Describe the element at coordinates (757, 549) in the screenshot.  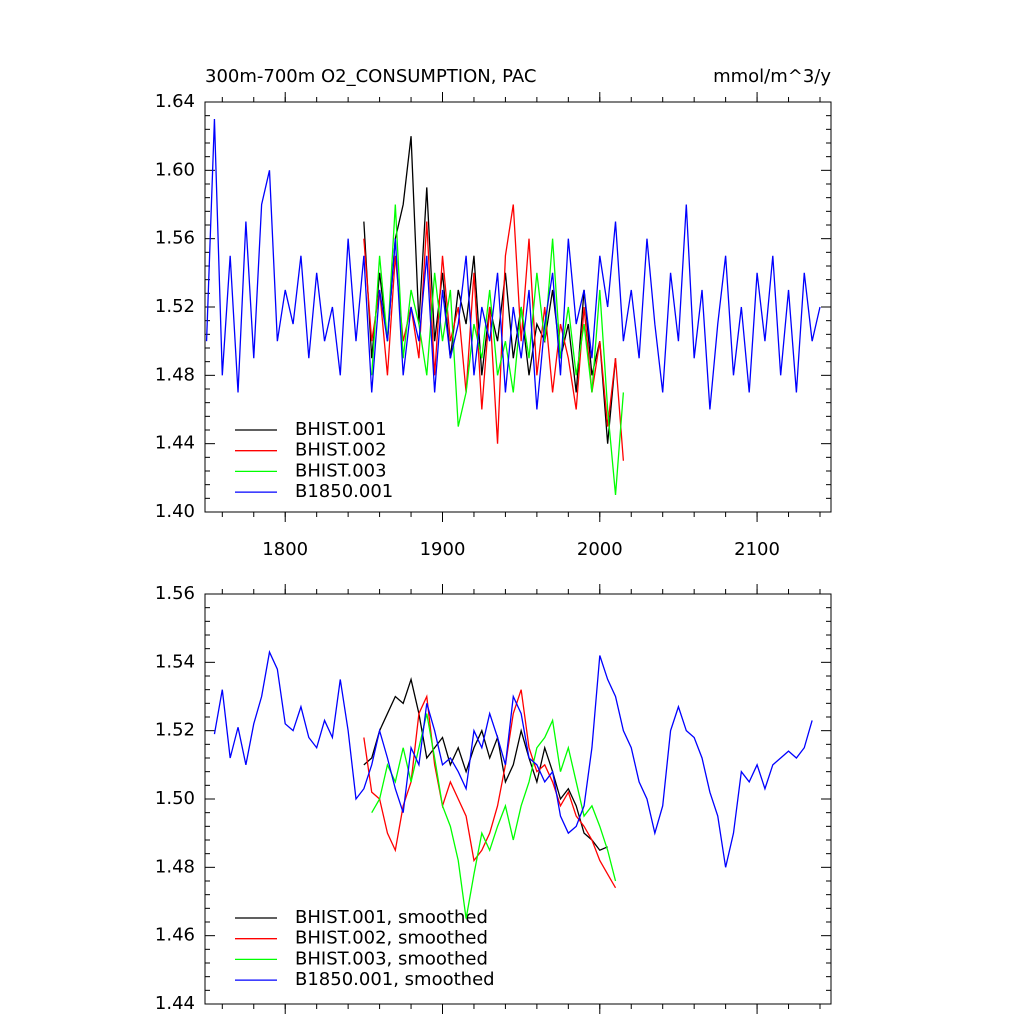
I see `x-tick-label: 2100` at that location.